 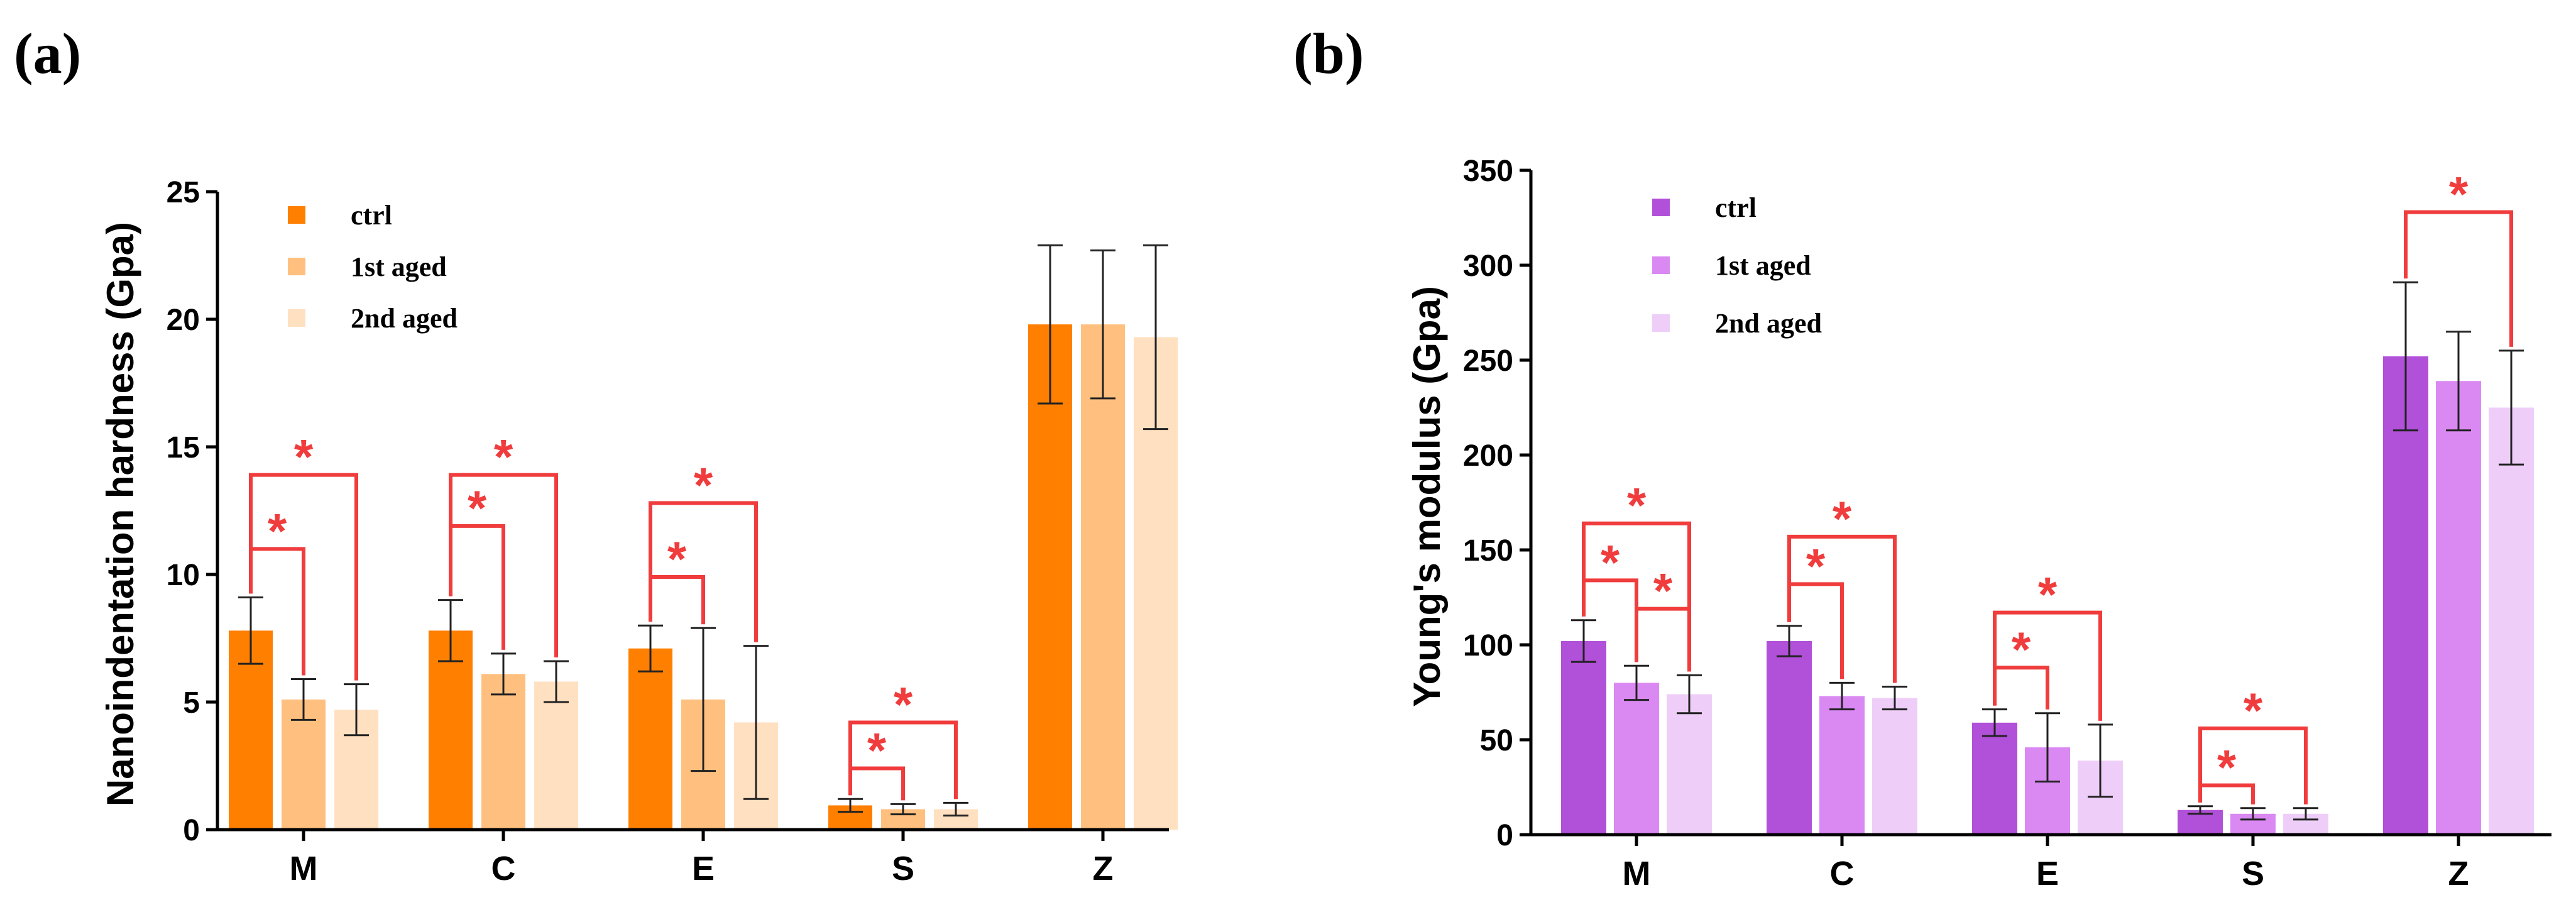 What do you see at coordinates (1488, 551) in the screenshot?
I see `y-tick-label: 150` at bounding box center [1488, 551].